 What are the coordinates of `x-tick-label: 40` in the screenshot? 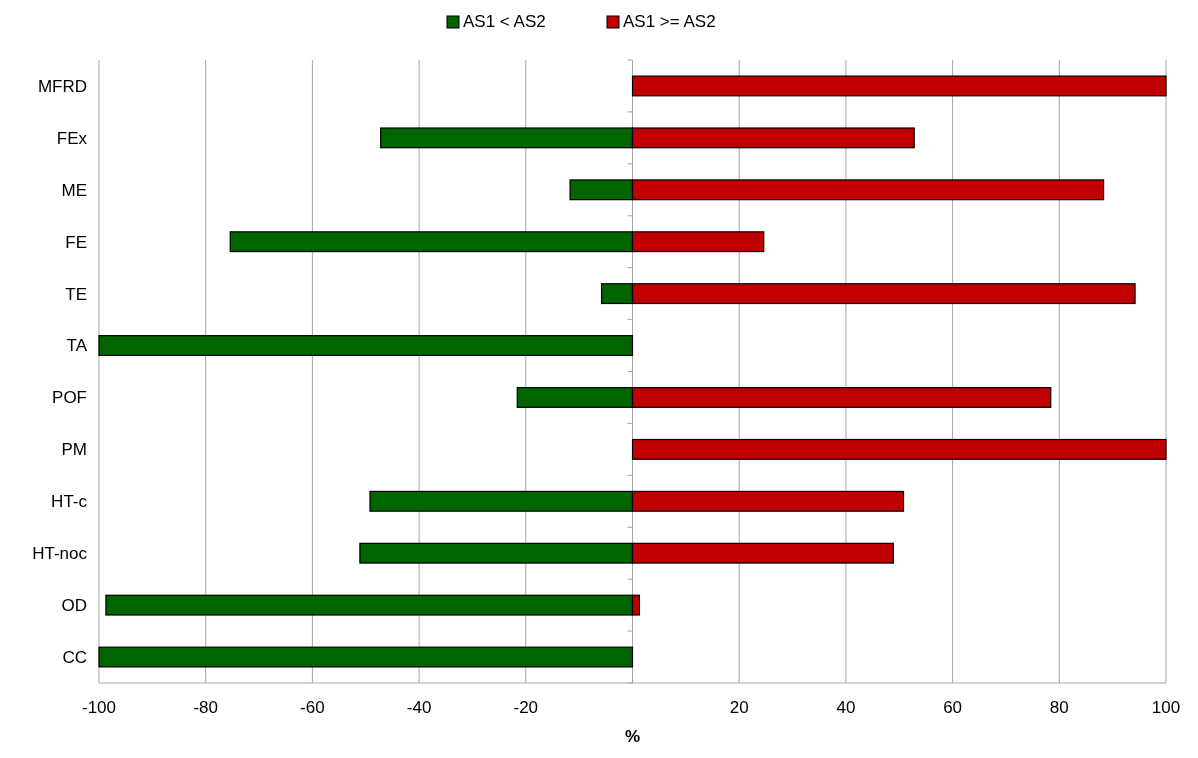 It's located at (846, 707).